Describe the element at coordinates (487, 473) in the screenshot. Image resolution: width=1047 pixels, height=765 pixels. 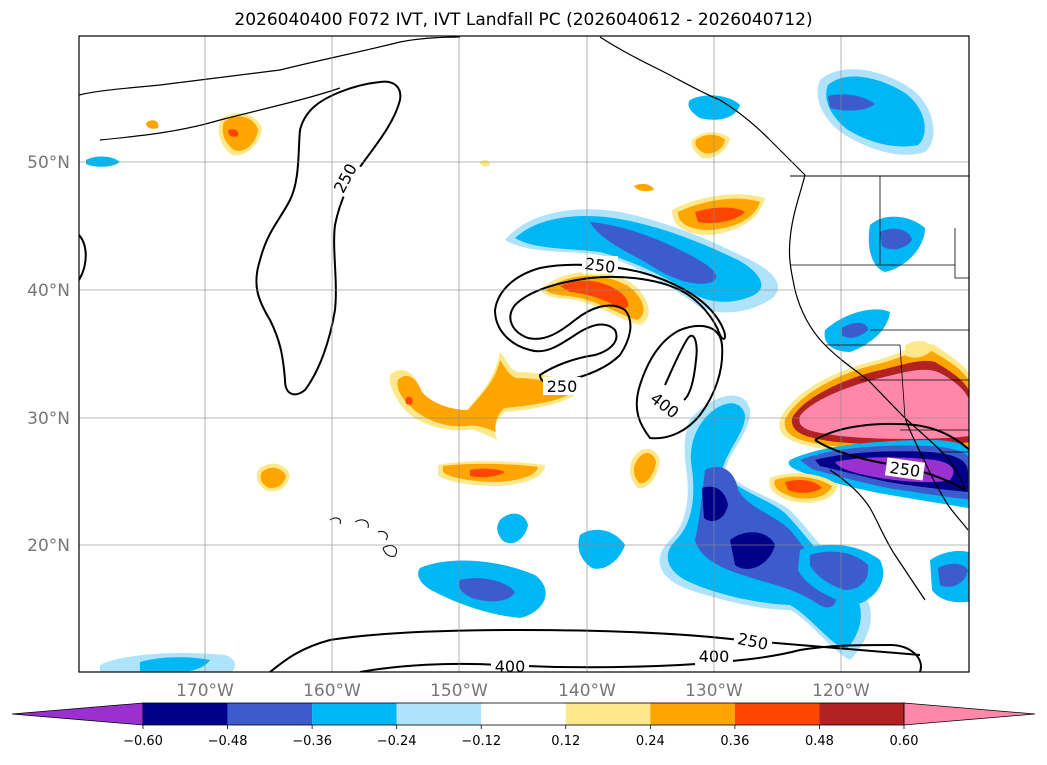
I see `positive-region-southern-red` at that location.